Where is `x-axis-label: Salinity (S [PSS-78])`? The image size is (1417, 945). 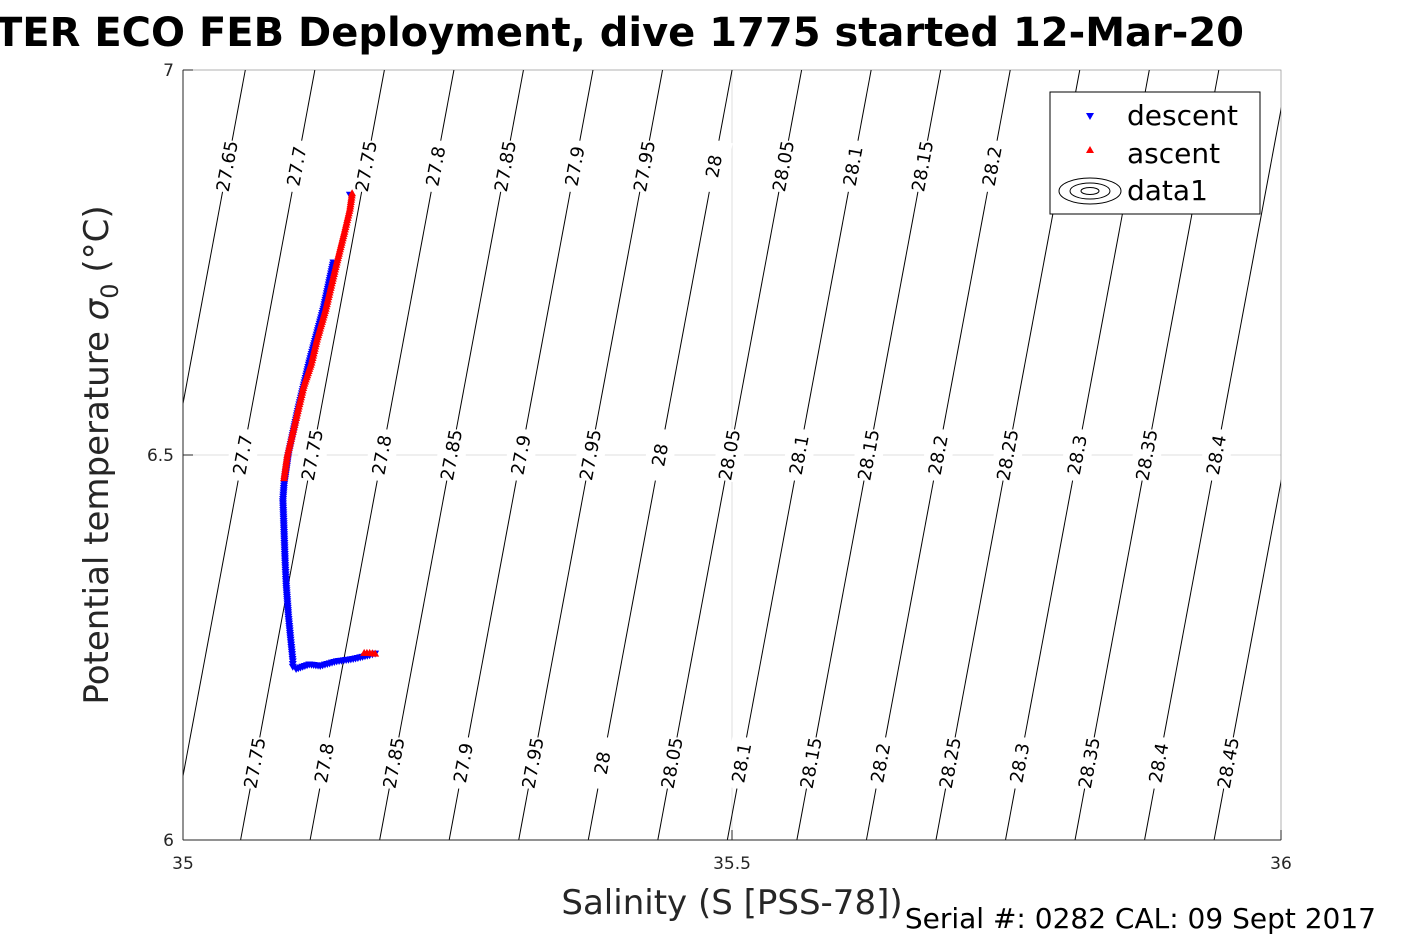 x-axis-label: Salinity (S [PSS-78]) is located at coordinates (731, 903).